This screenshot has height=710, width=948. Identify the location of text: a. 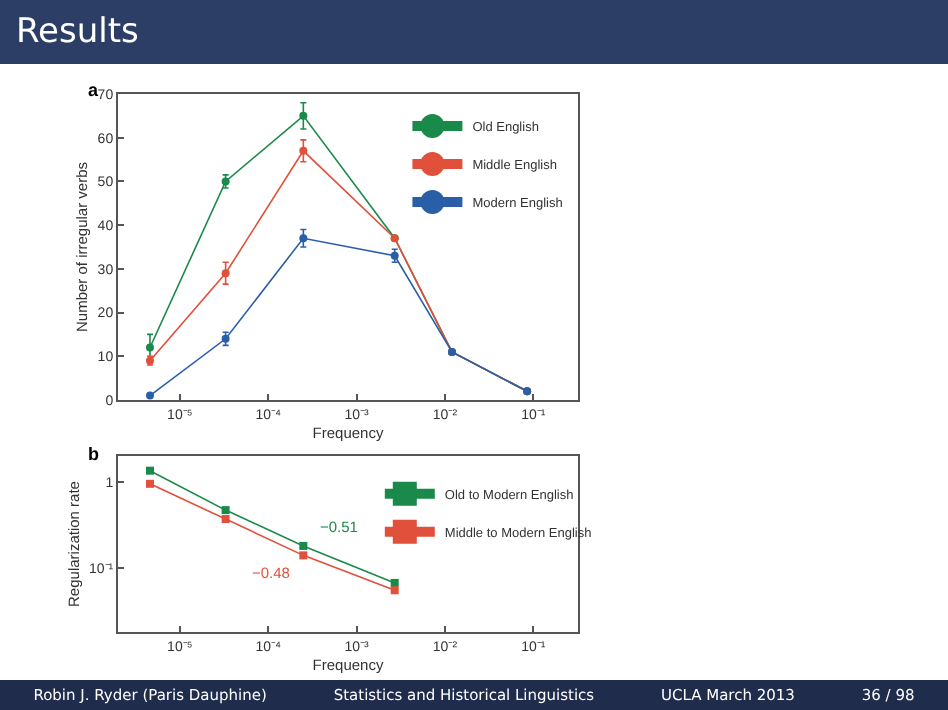
(93, 90).